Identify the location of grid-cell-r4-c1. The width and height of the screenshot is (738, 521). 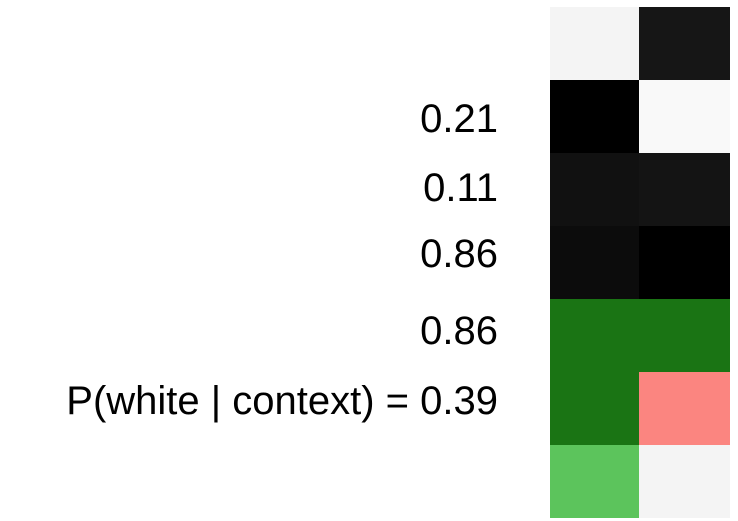
(594, 262).